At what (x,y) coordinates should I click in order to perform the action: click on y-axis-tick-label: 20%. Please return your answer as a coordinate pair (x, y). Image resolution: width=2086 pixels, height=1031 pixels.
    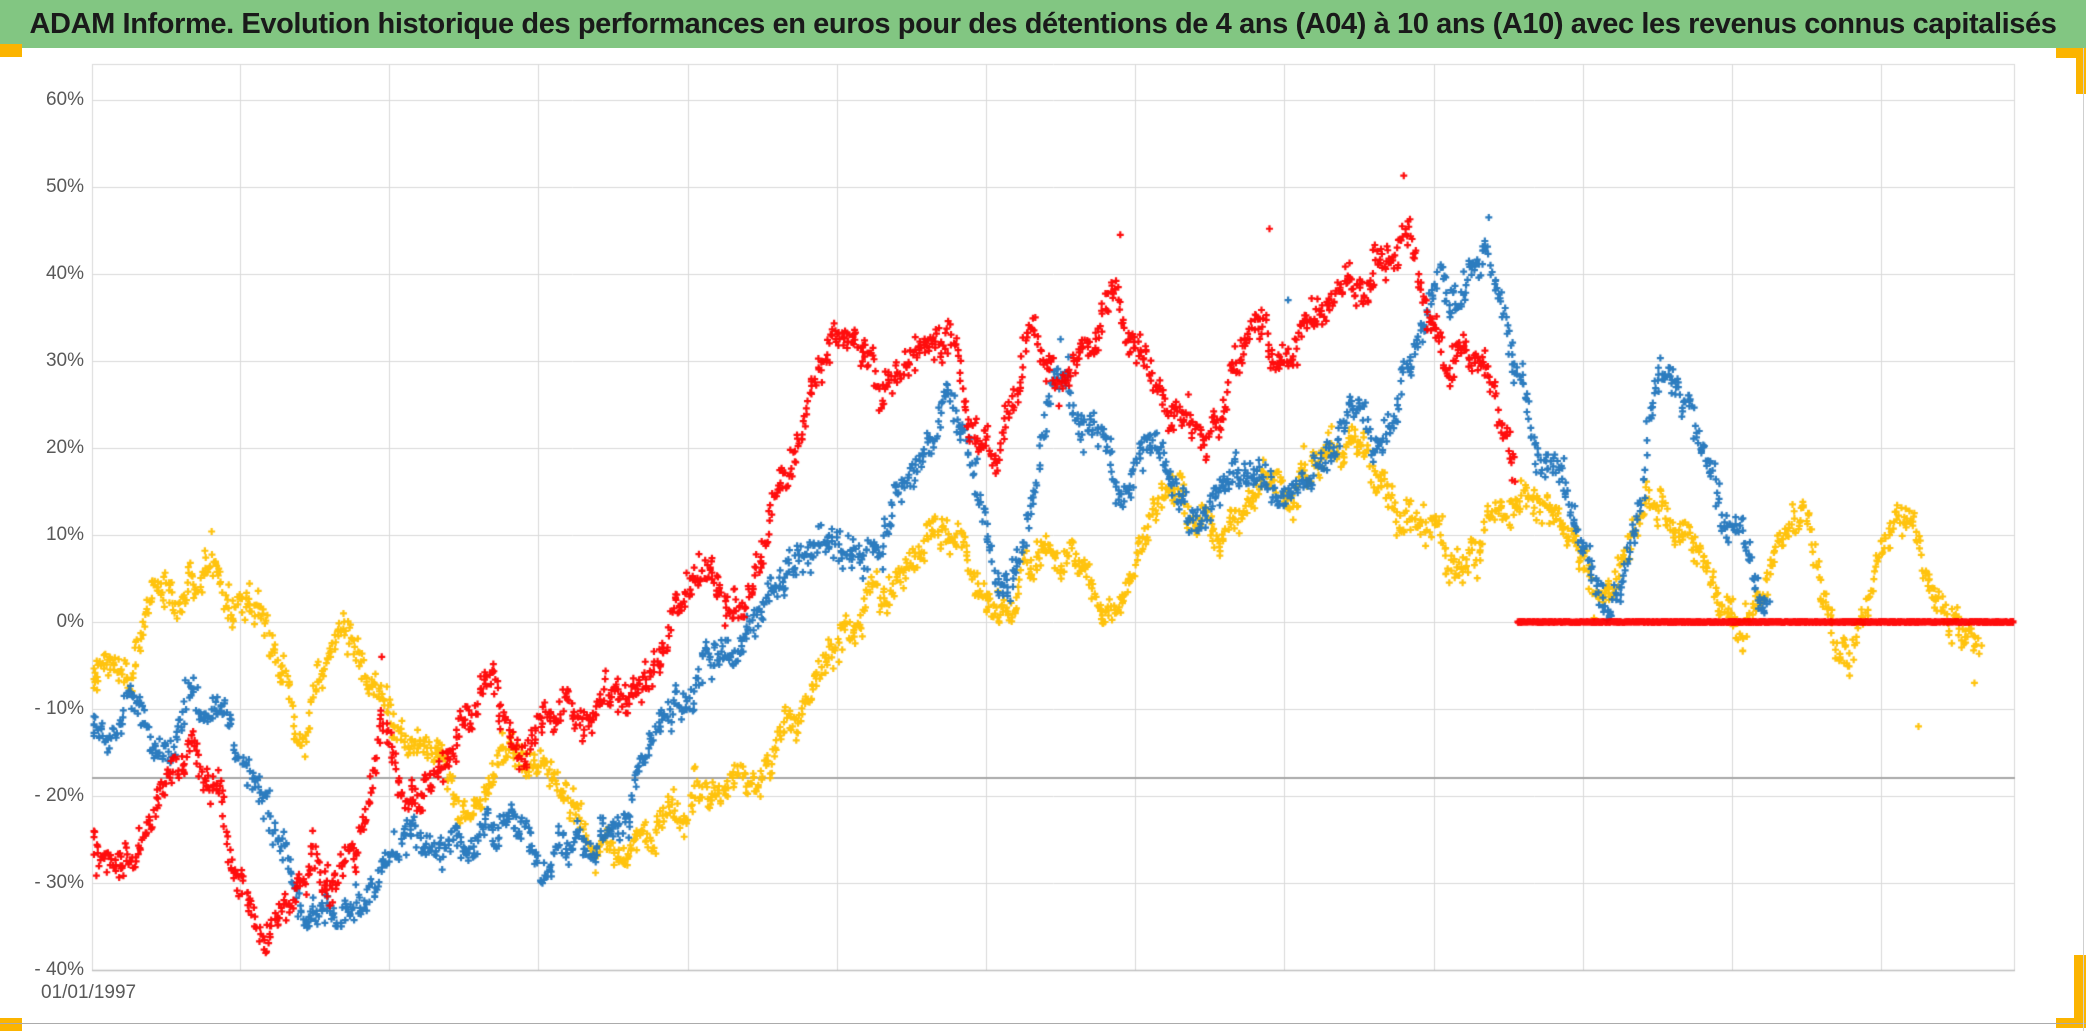
    Looking at the image, I should click on (64, 447).